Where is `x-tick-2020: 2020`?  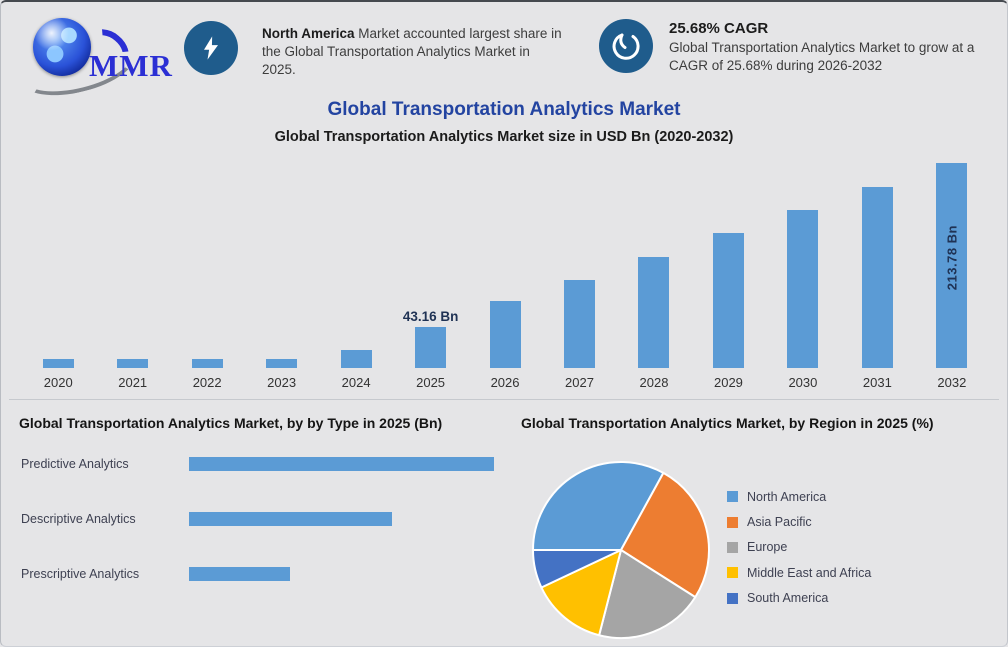
x-tick-2020: 2020 is located at coordinates (58, 382).